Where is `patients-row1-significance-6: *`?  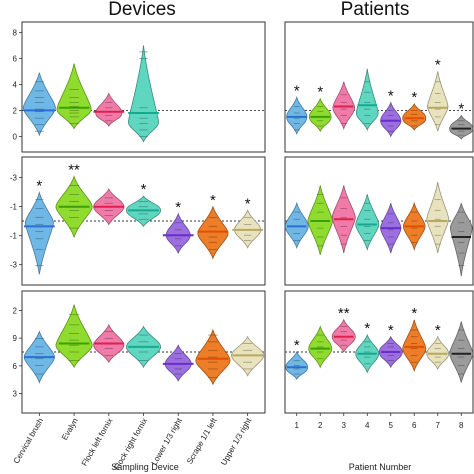
patients-row1-significance-6: * is located at coordinates (414, 97).